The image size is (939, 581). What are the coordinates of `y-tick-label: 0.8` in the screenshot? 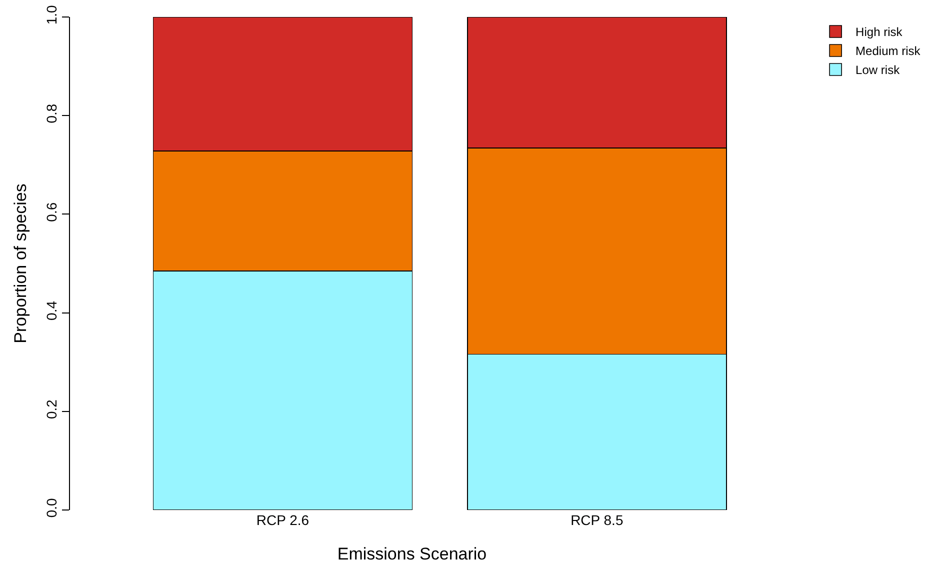 It's located at (51, 114).